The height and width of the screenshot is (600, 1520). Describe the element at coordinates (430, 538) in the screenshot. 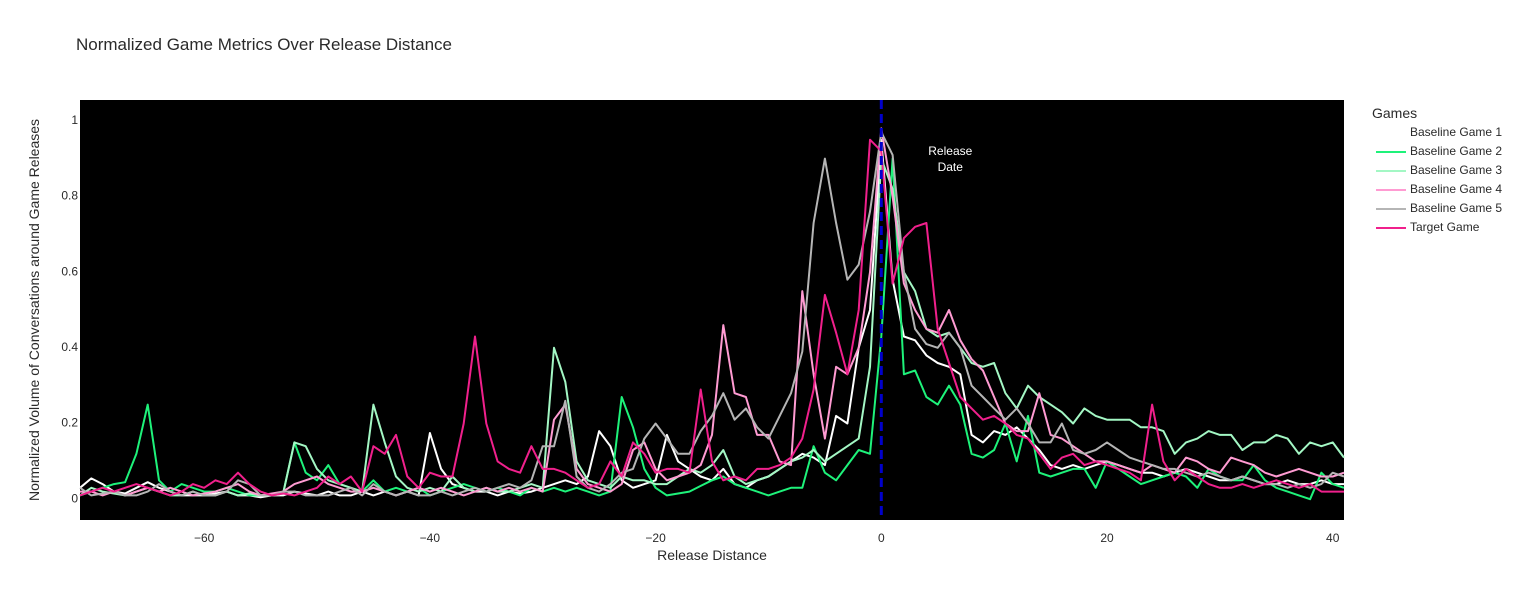

I see `x-tick-label: −40` at that location.